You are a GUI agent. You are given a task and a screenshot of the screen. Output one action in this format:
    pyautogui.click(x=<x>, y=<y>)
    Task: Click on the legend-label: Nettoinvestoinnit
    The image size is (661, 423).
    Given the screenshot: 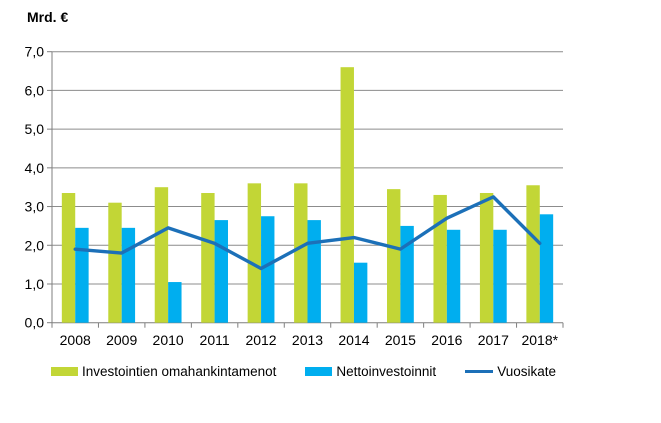 What is the action you would take?
    pyautogui.click(x=386, y=371)
    